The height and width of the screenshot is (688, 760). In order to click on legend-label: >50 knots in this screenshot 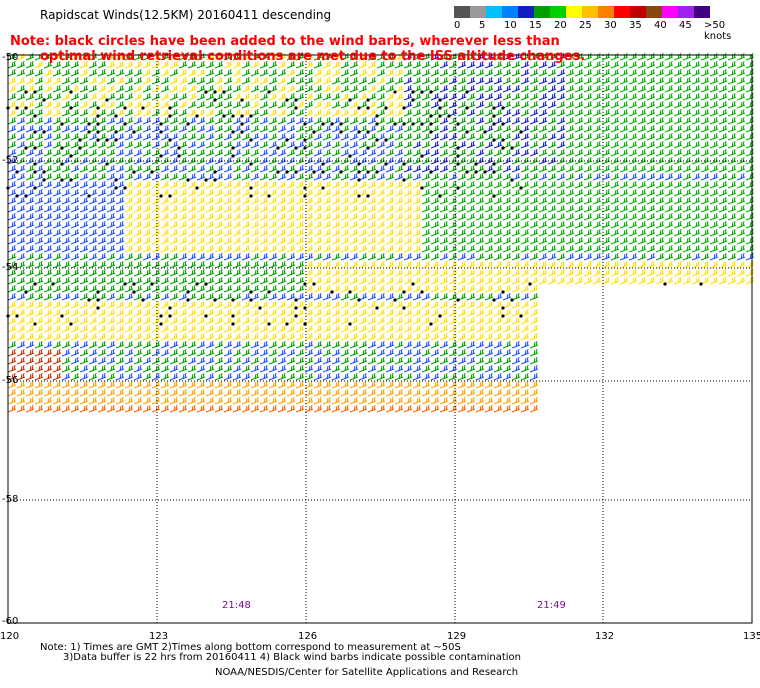, I will do `click(718, 31)`.